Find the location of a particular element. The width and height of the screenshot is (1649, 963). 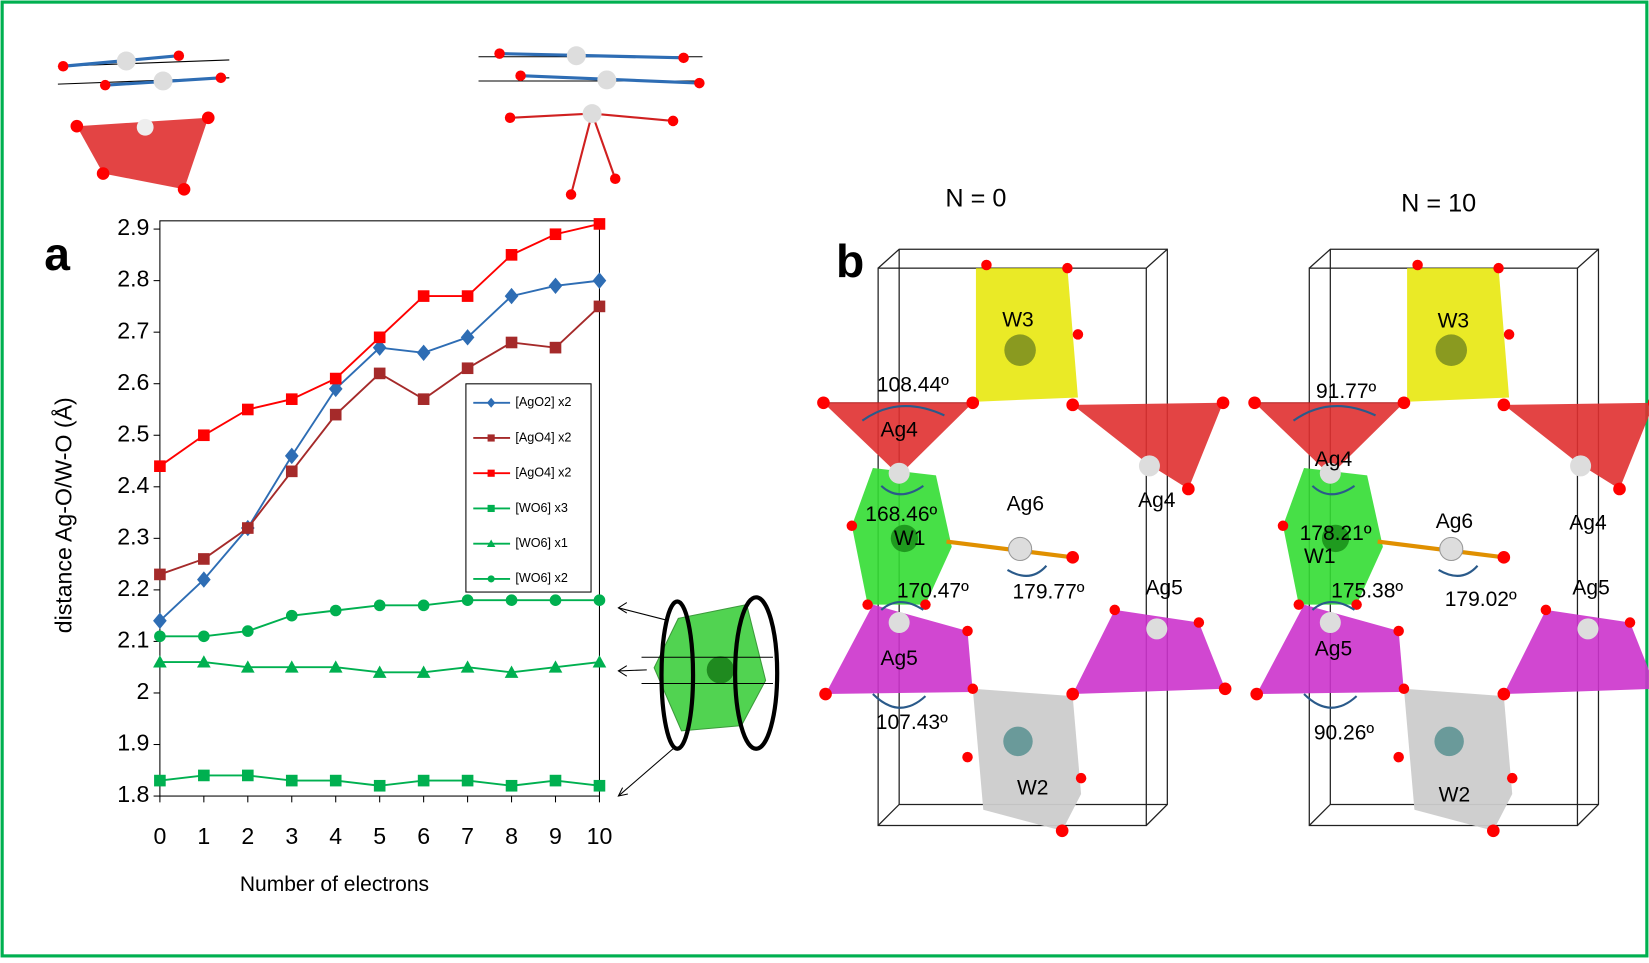

y-tick-label: 2.3 is located at coordinates (133, 536).